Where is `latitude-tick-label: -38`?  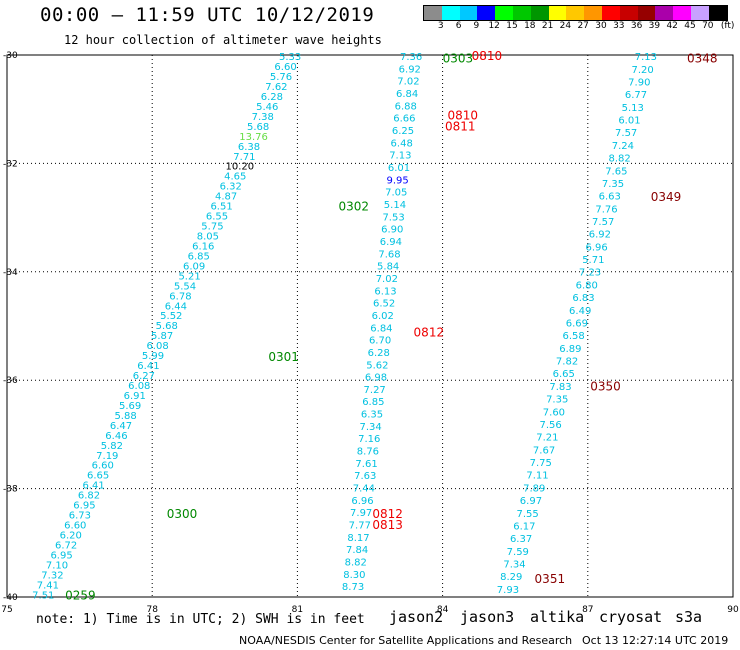 latitude-tick-label: -38 is located at coordinates (10, 490).